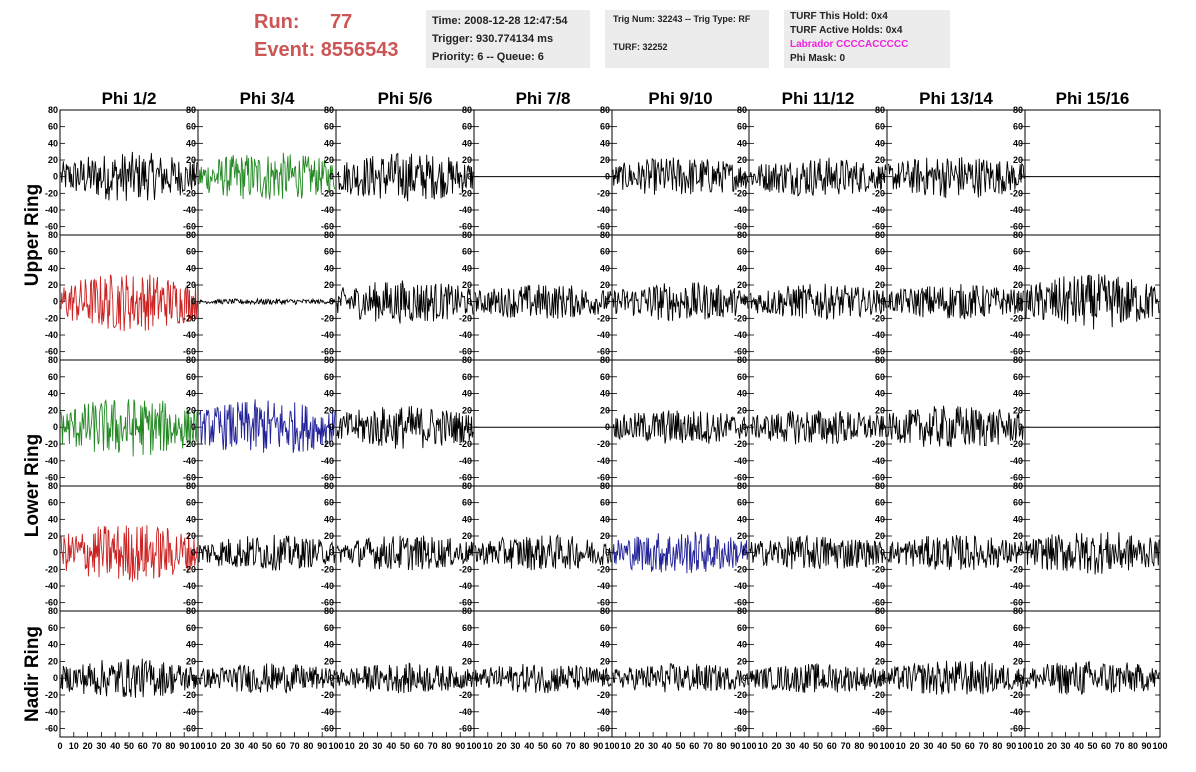 The image size is (1196, 772). Describe the element at coordinates (849, 44) in the screenshot. I see `labrador-text: Labrador CCCCACCCCC` at that location.